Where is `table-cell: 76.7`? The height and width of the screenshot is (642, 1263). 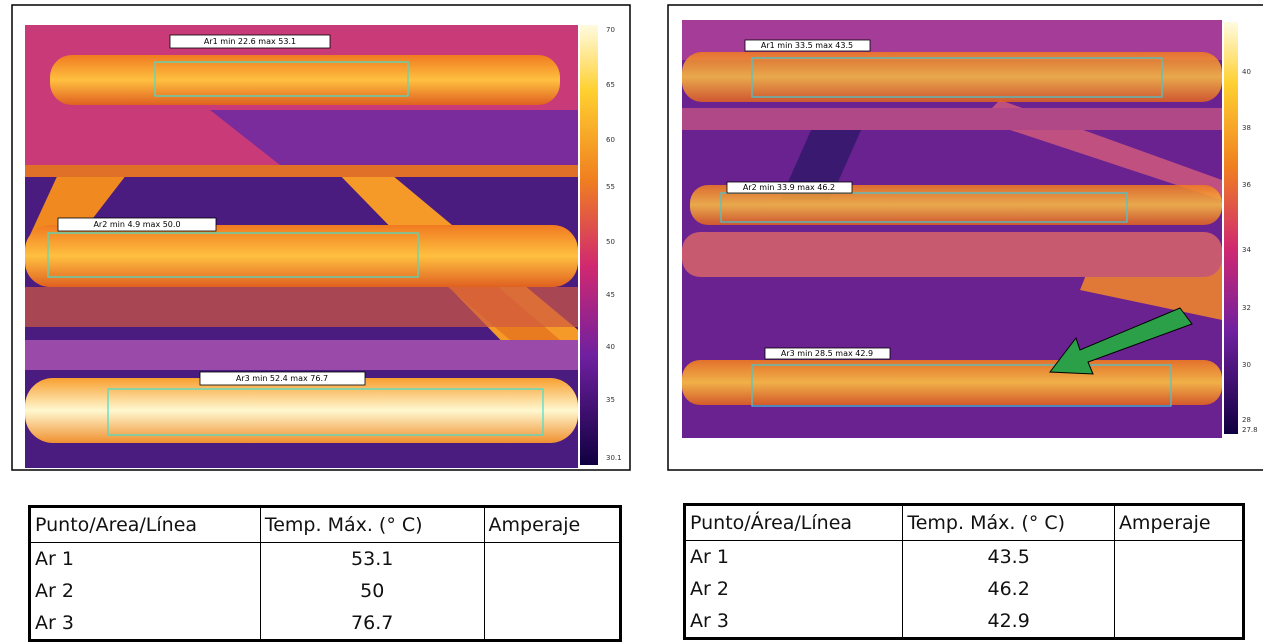 table-cell: 76.7 is located at coordinates (372, 624).